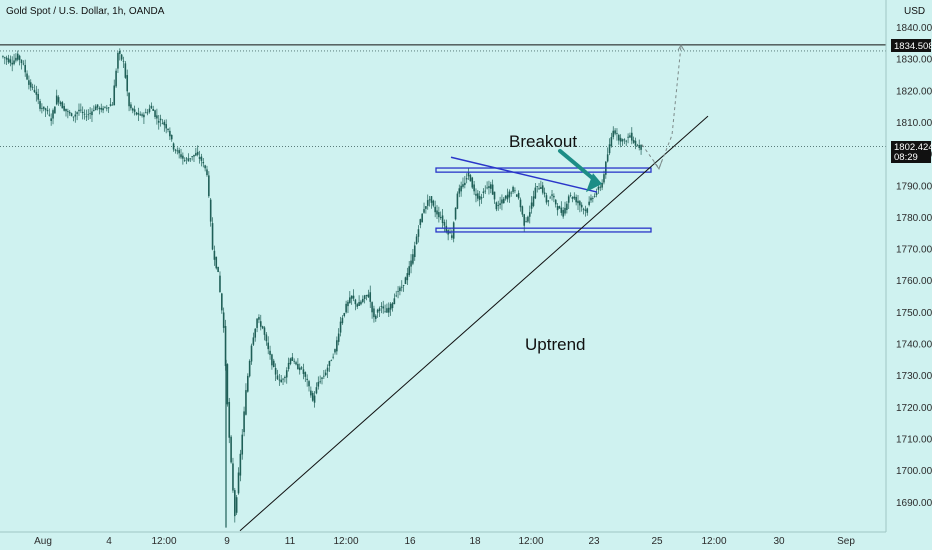 This screenshot has height=550, width=932. What do you see at coordinates (109, 541) in the screenshot?
I see `x-tick-label: 4` at bounding box center [109, 541].